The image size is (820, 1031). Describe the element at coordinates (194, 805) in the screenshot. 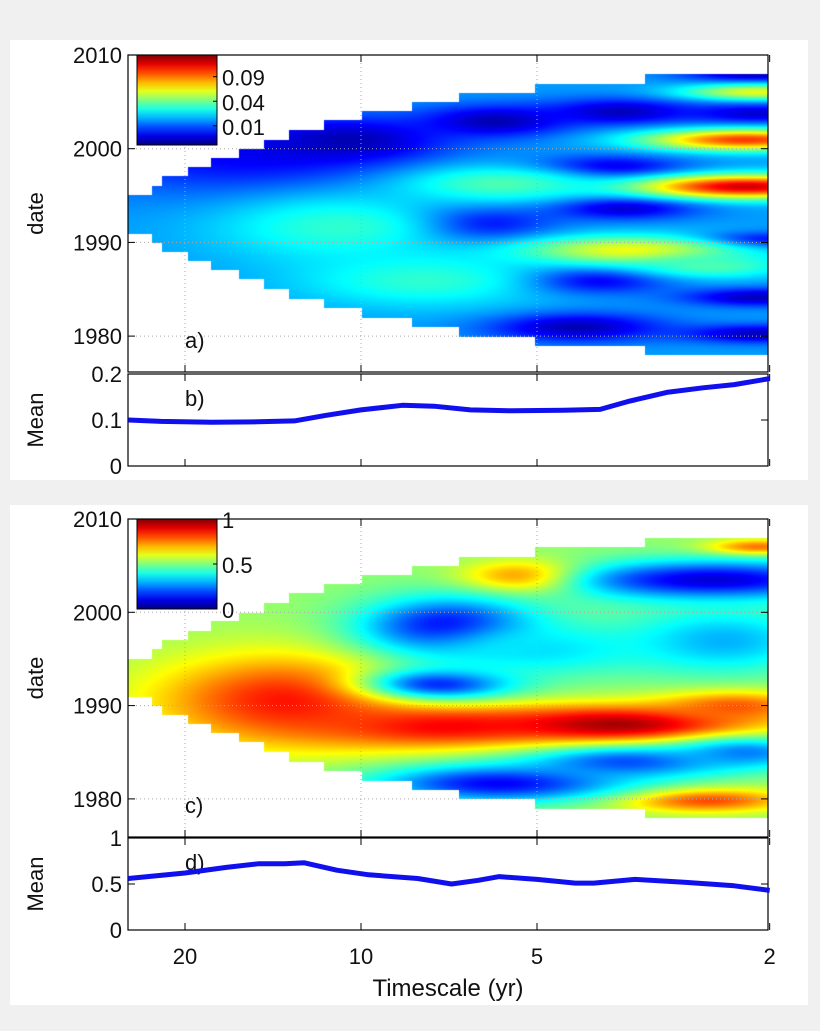

I see `panel-label: c)` at that location.